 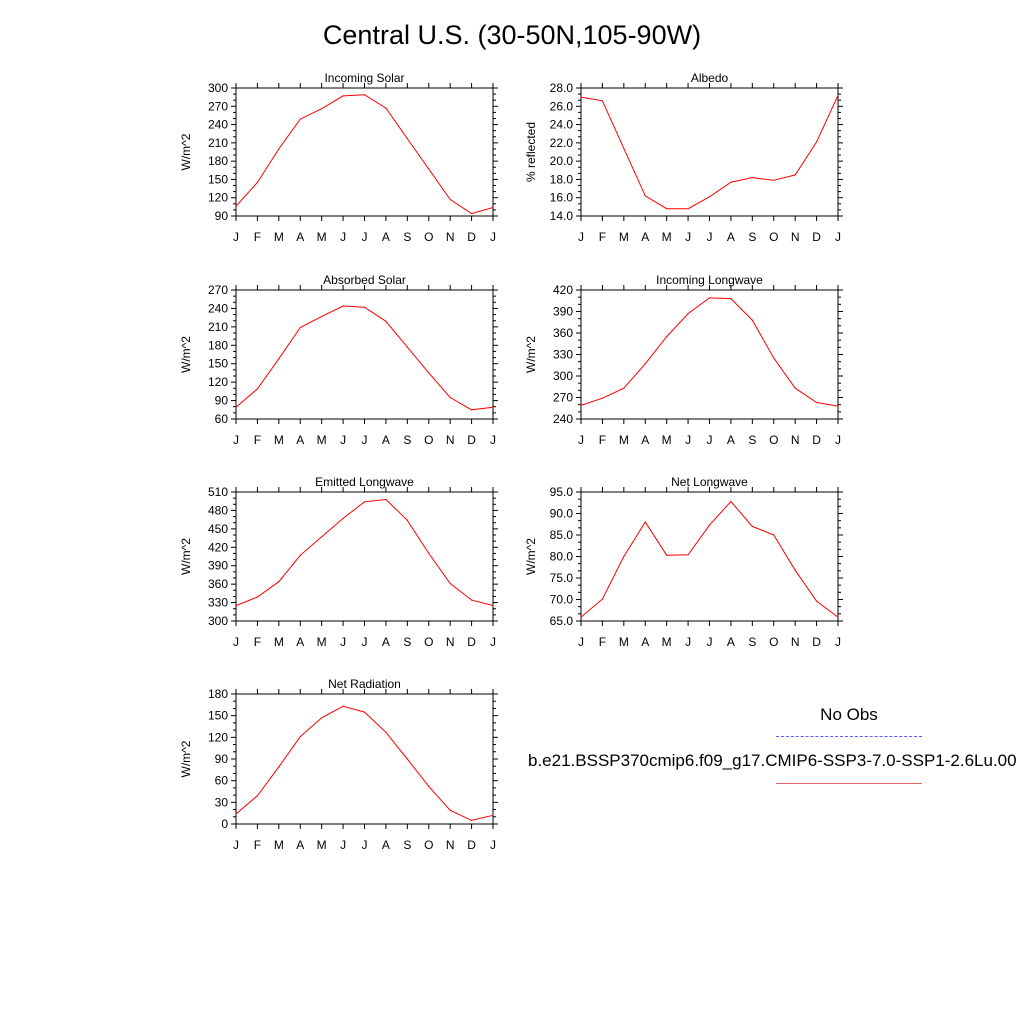 I want to click on plot-frame, so click(x=709, y=556).